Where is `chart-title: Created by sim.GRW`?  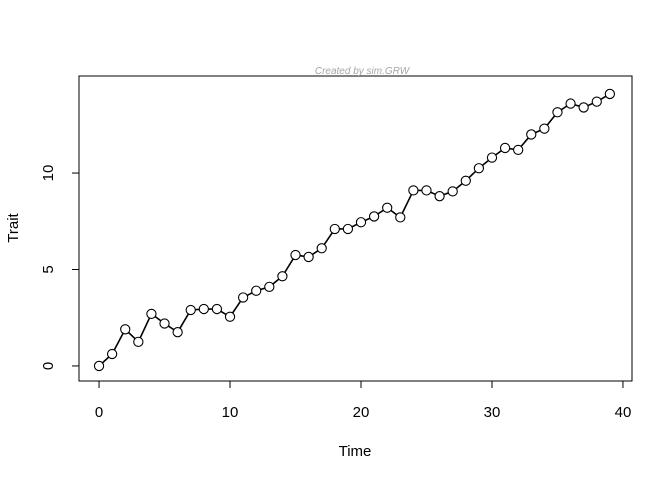 chart-title: Created by sim.GRW is located at coordinates (363, 71).